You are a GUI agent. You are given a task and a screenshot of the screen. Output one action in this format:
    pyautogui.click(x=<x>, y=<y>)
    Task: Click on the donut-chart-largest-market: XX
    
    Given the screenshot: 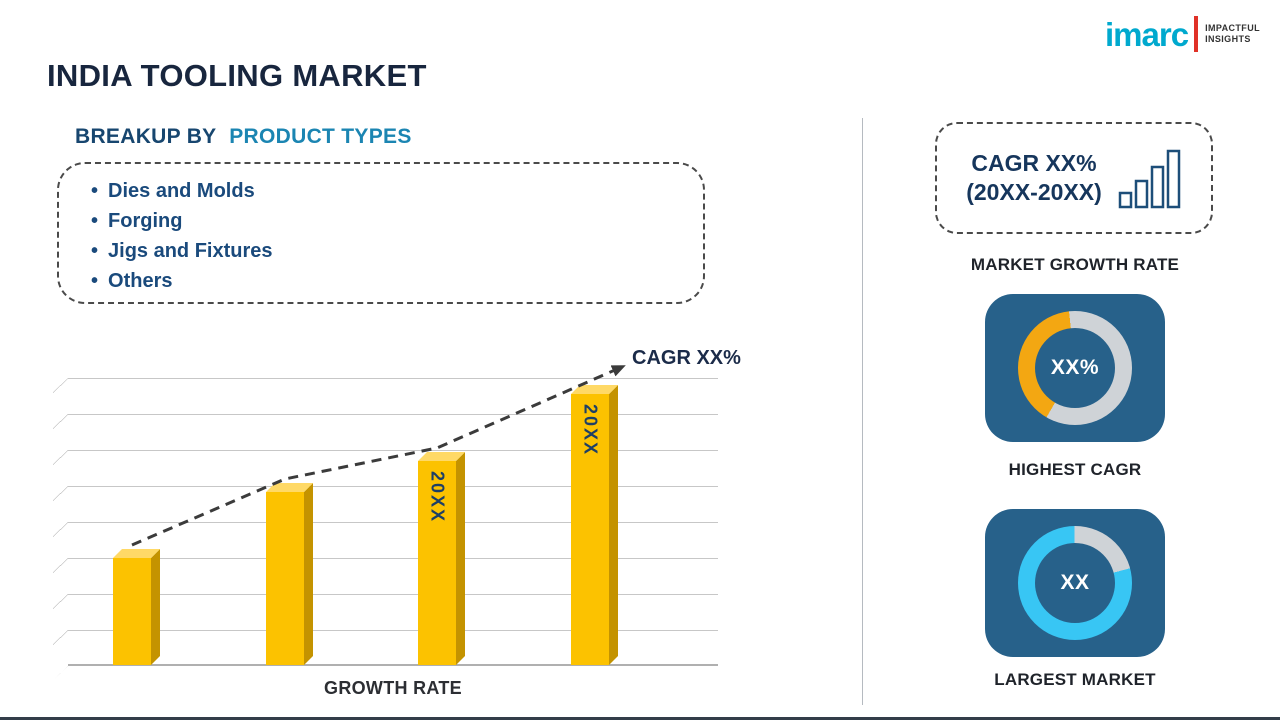 What is the action you would take?
    pyautogui.click(x=1075, y=583)
    